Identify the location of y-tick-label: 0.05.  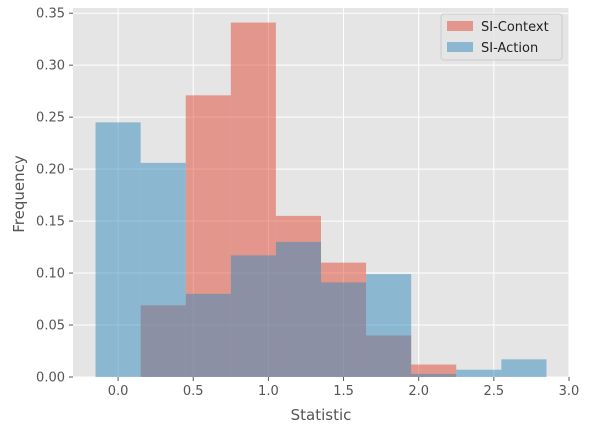
(50, 326).